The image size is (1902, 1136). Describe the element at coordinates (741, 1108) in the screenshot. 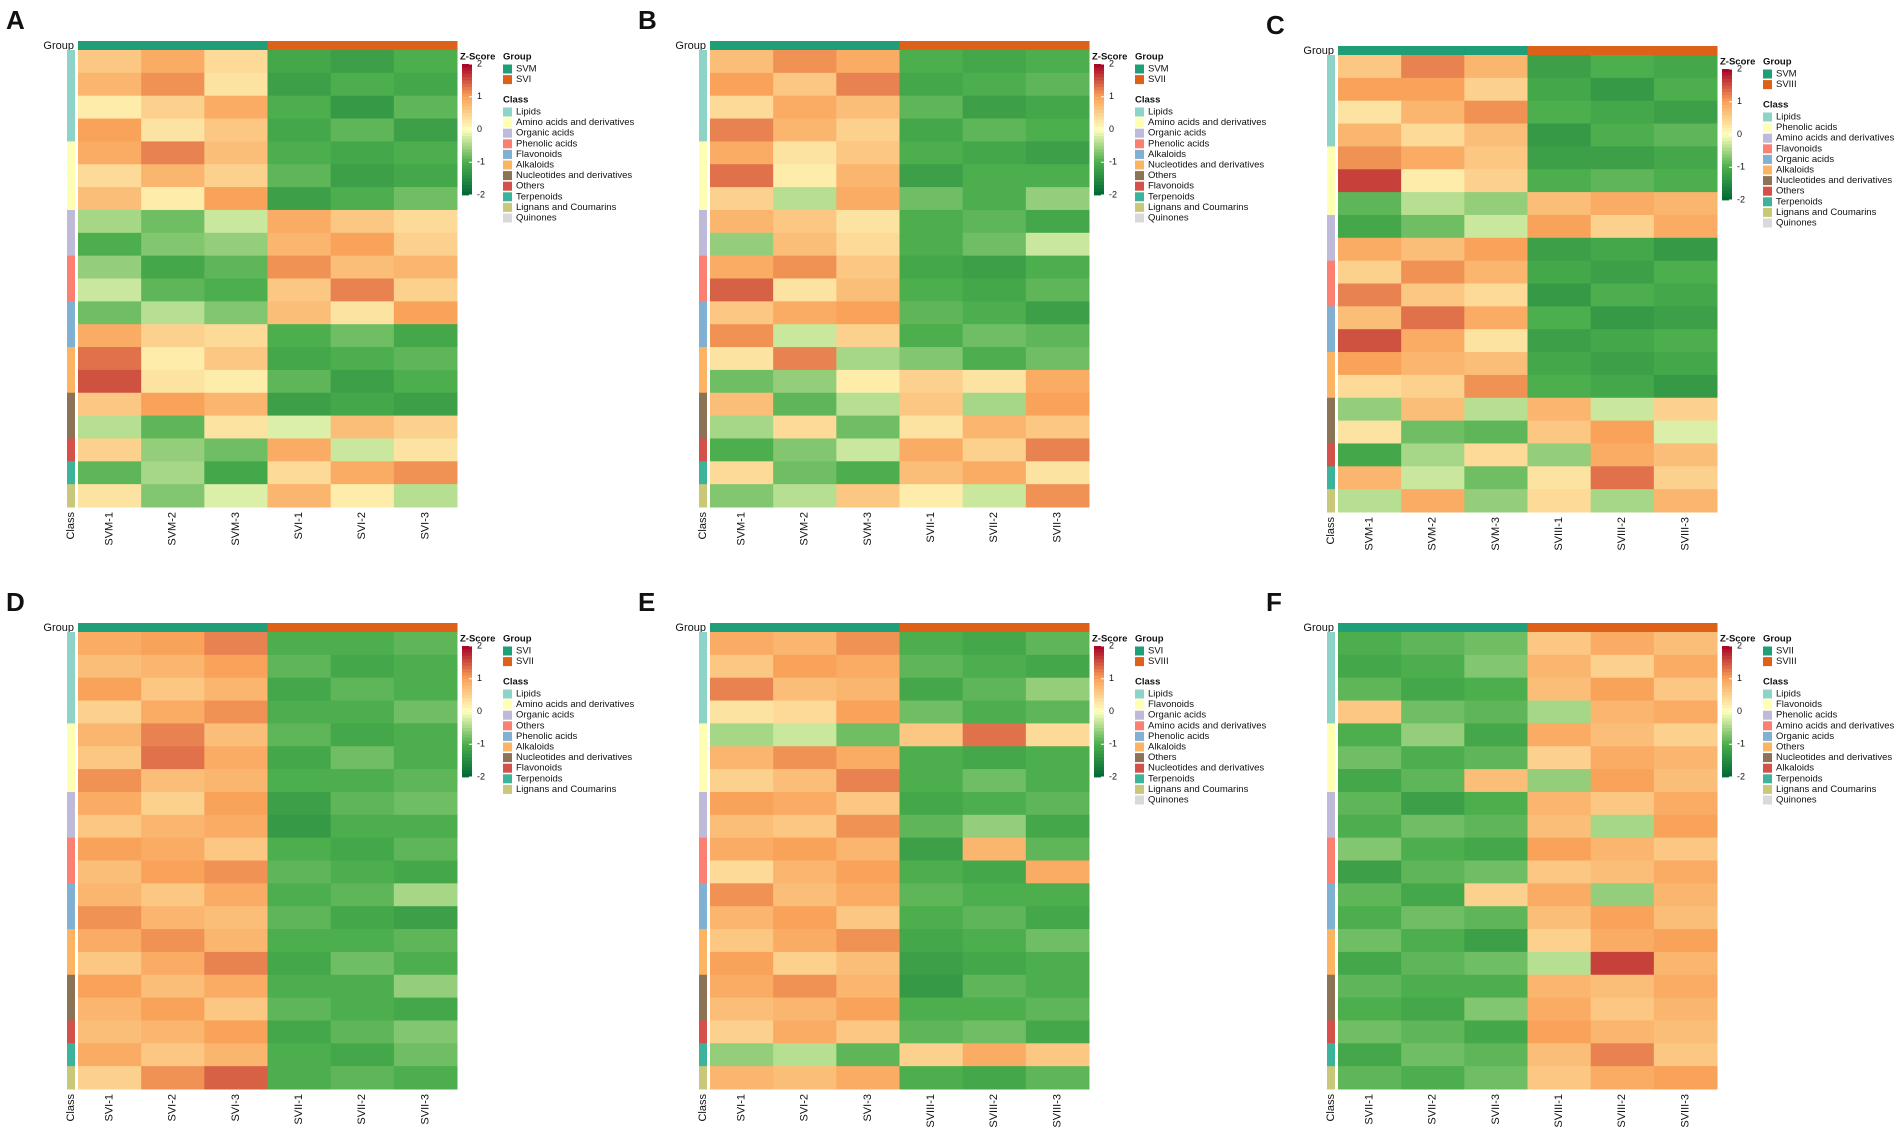

I see `column-label: SVI-1` at that location.